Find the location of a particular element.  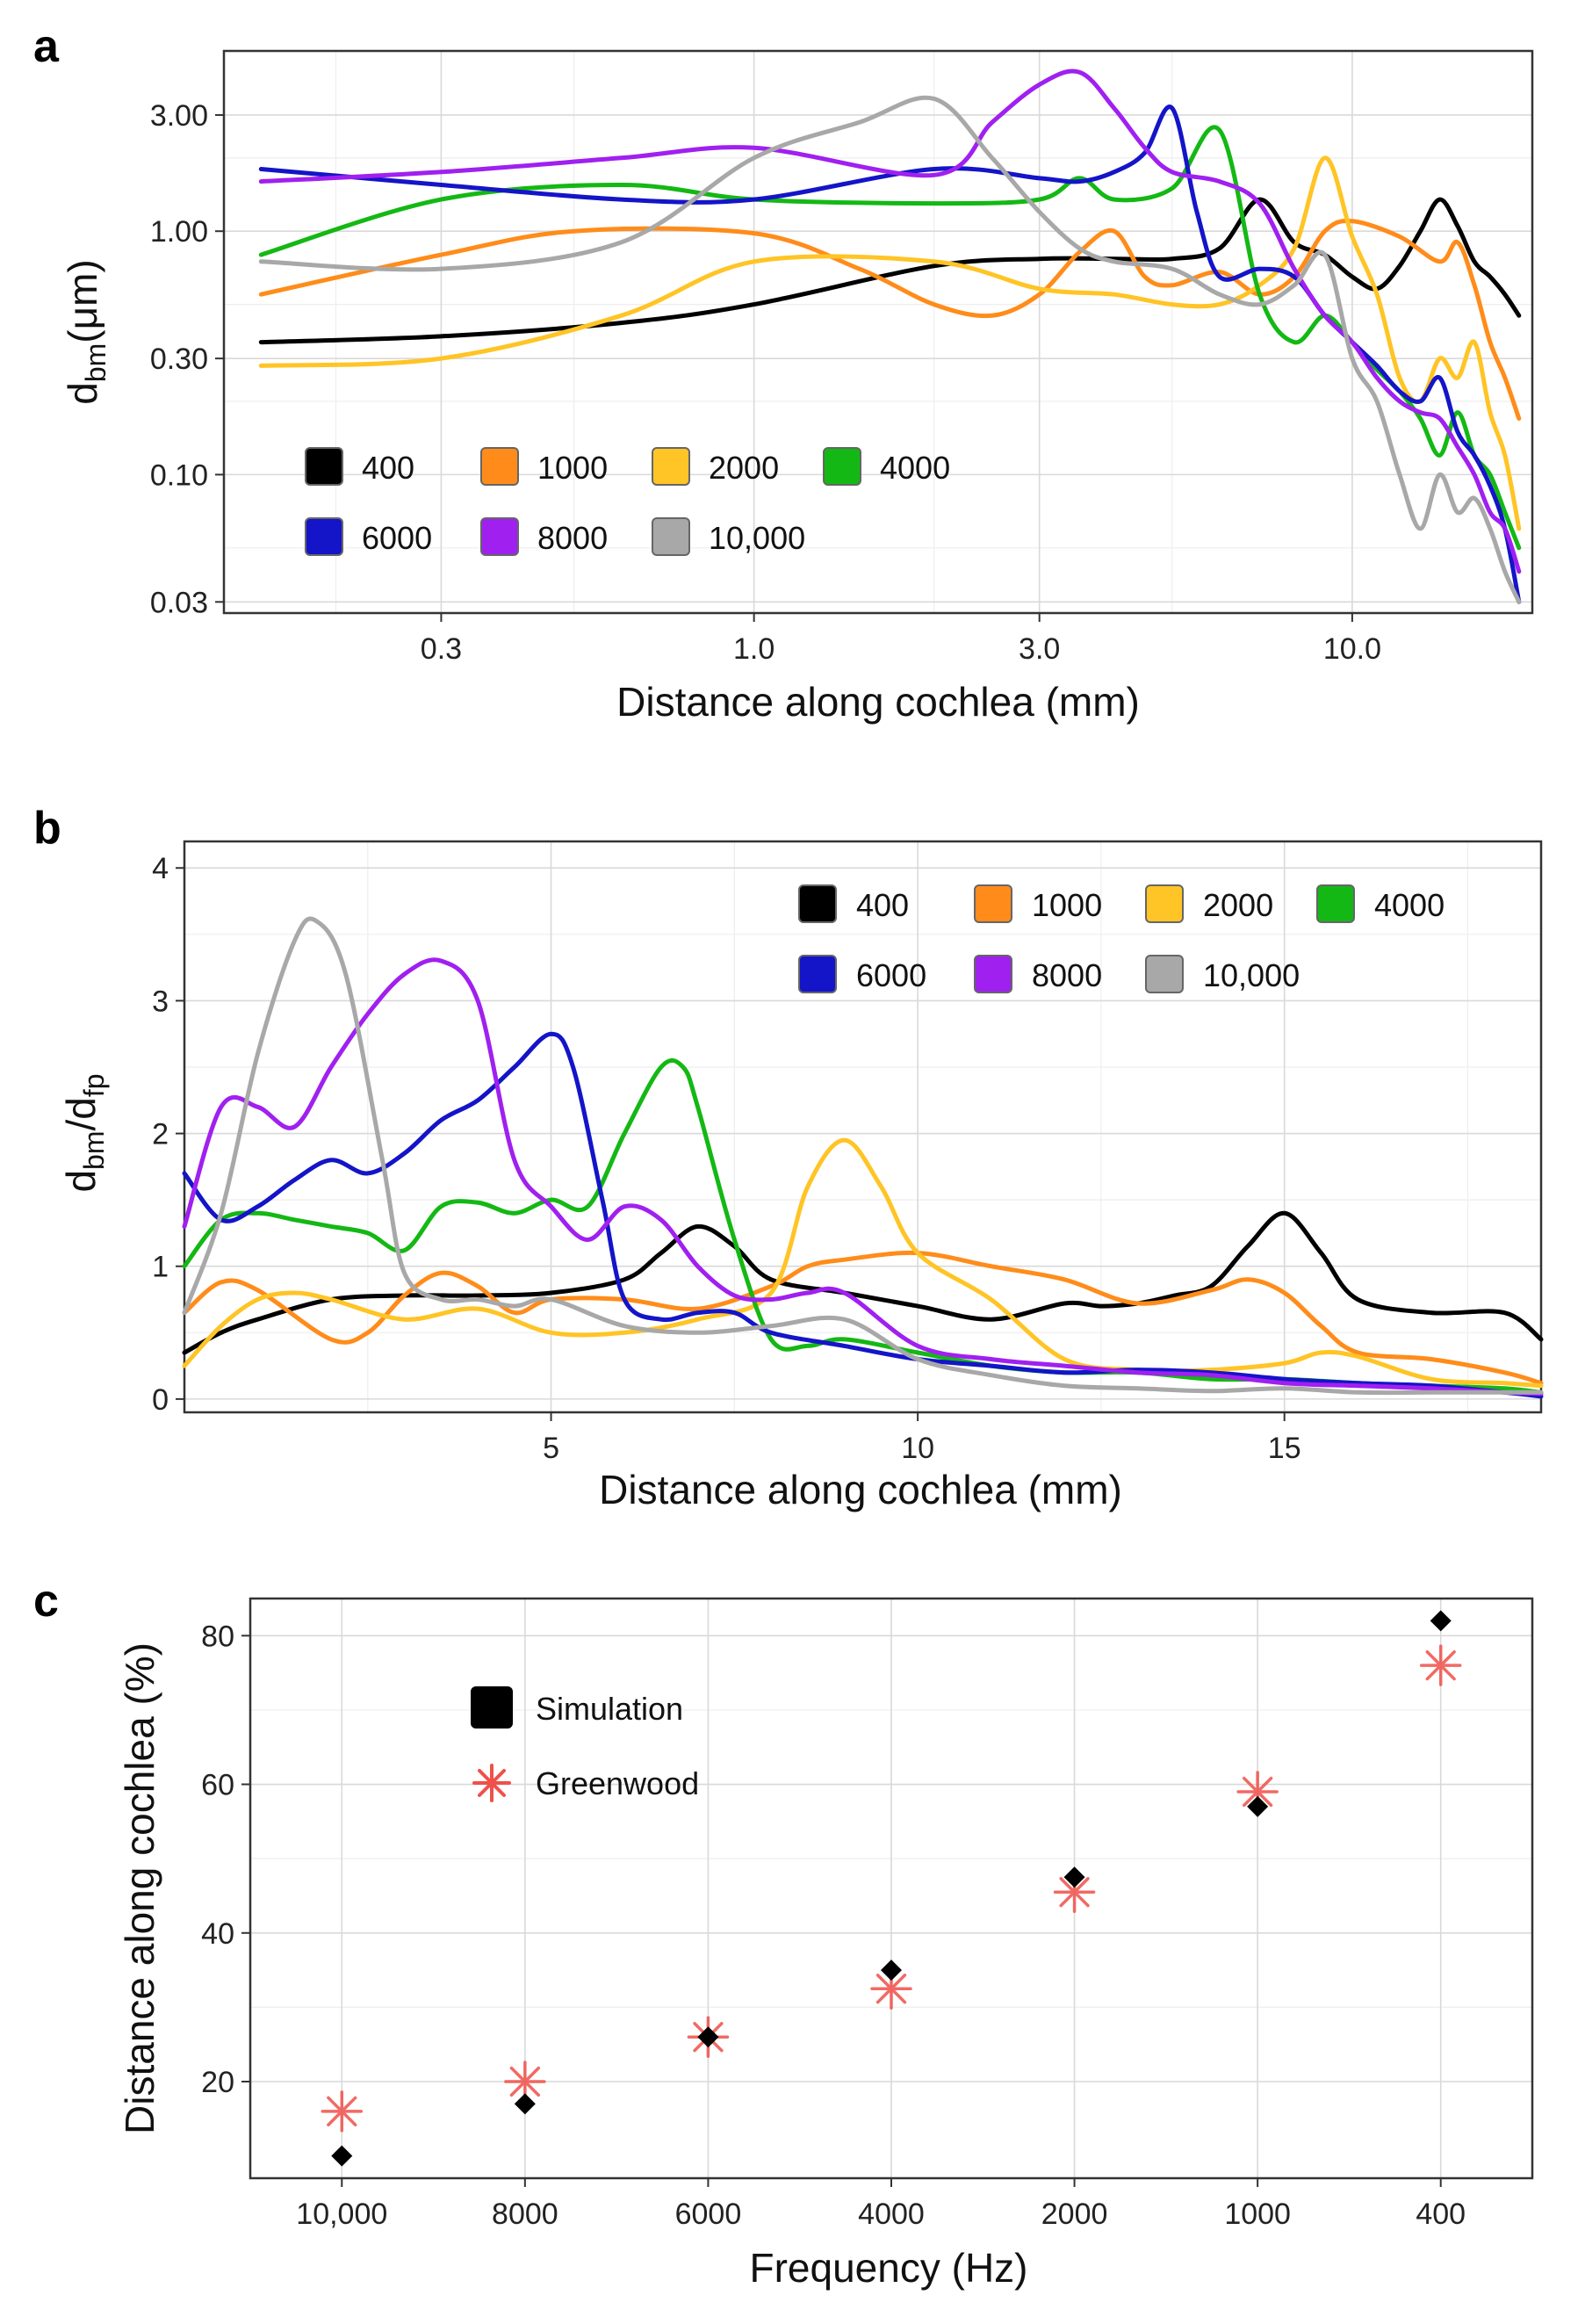

panel-c-greenwood-point-5-d2 is located at coordinates (1257, 1792).